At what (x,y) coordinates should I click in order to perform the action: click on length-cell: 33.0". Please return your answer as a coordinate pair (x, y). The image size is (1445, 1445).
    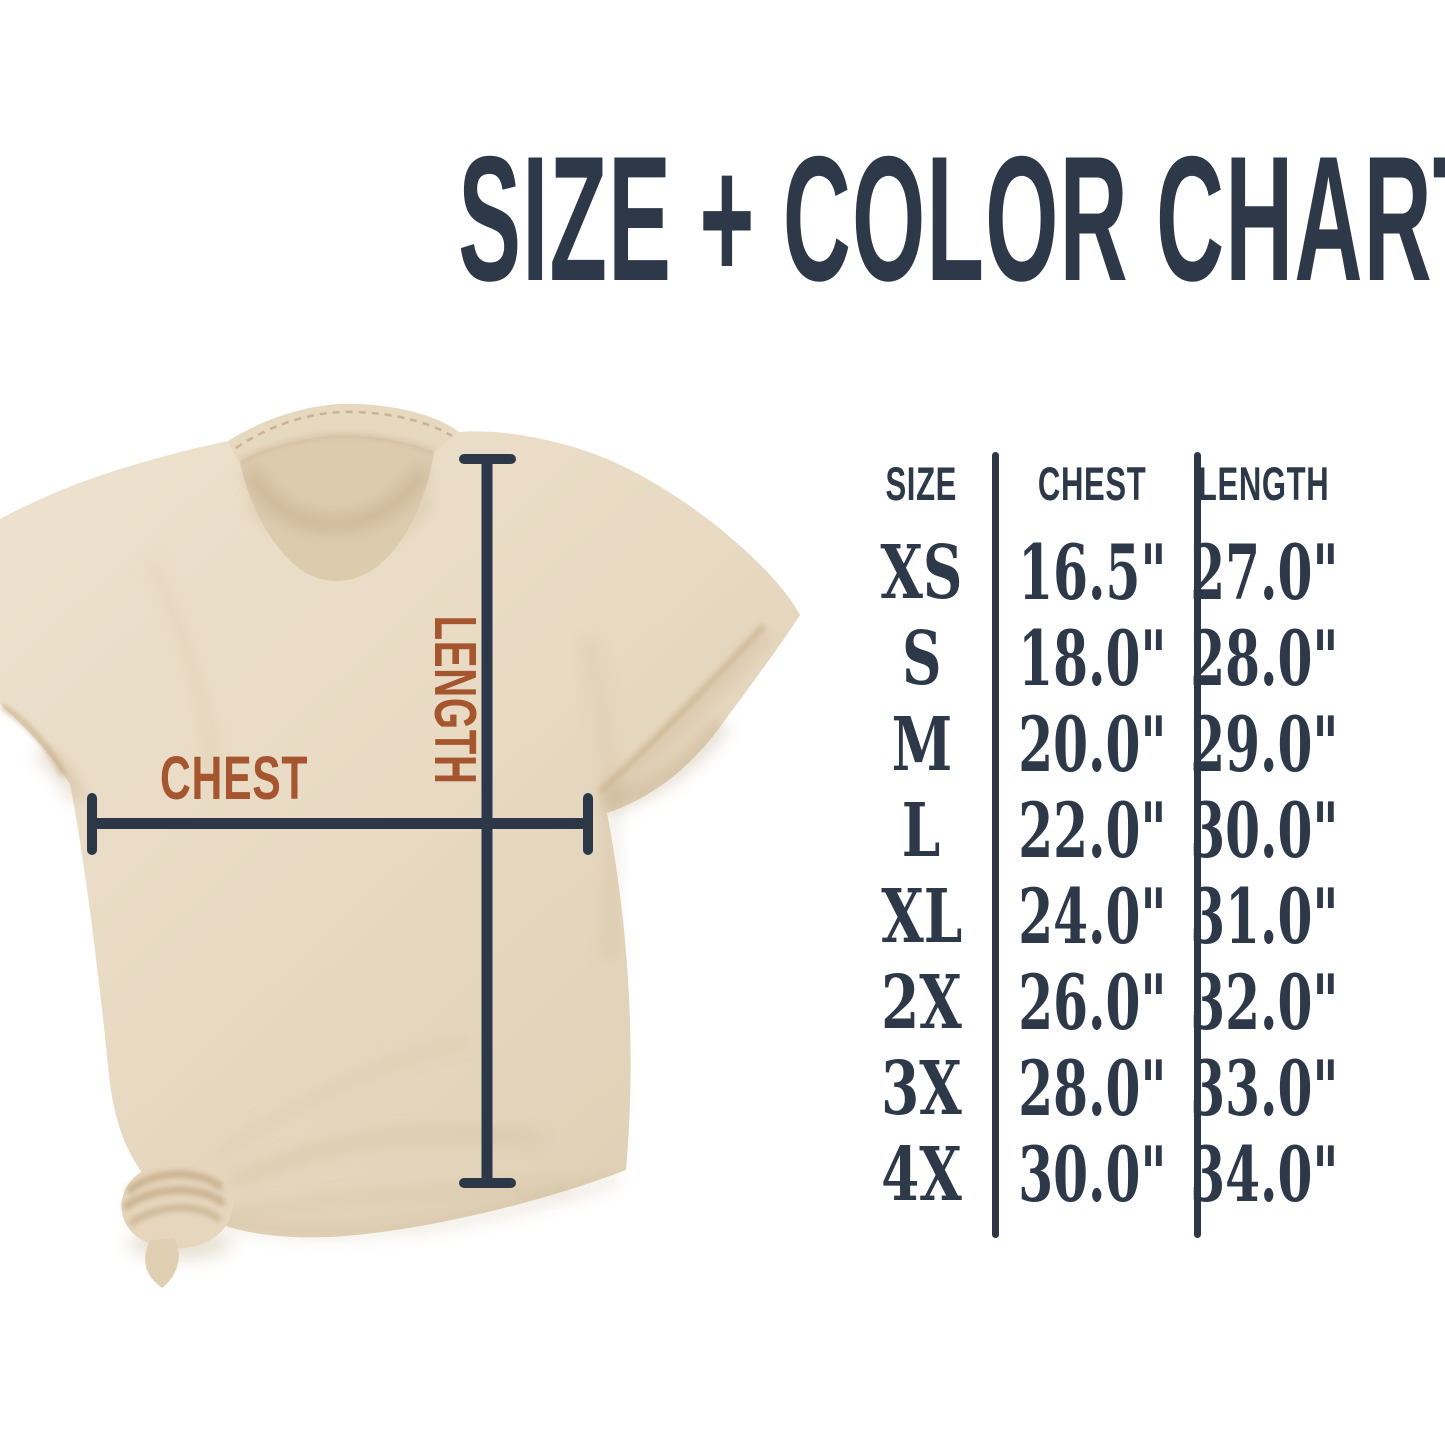
    Looking at the image, I should click on (1264, 1088).